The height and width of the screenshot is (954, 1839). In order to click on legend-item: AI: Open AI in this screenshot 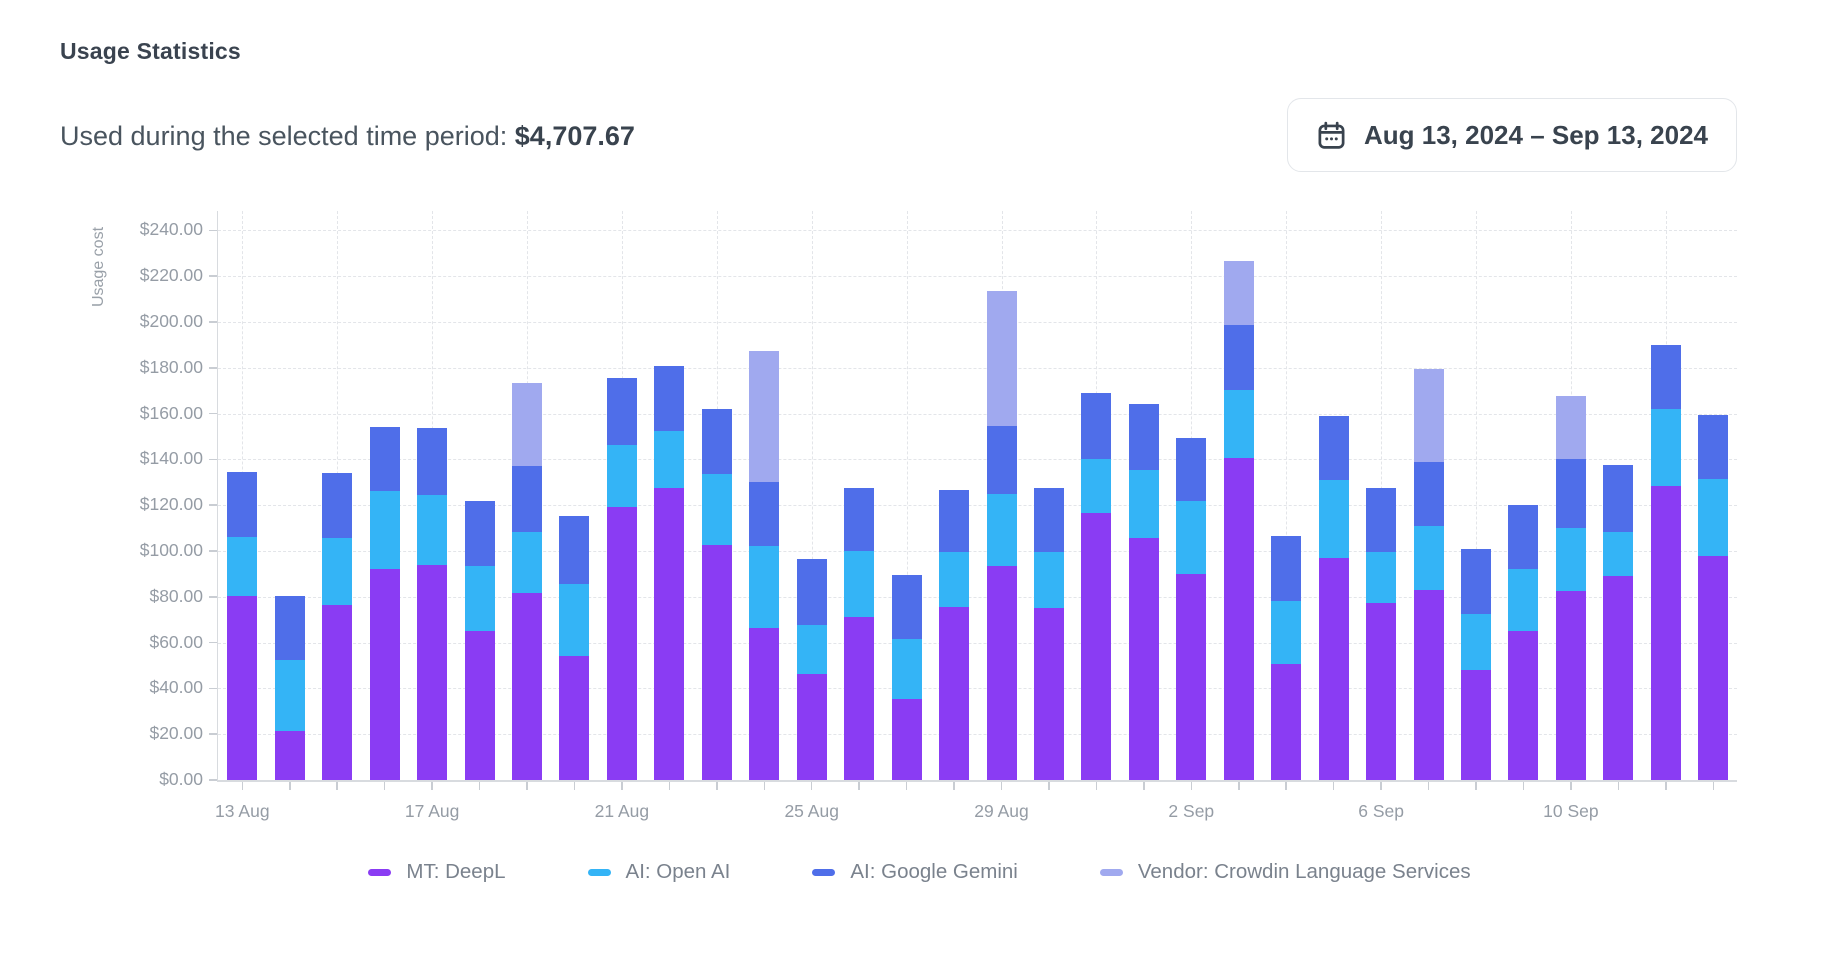, I will do `click(658, 872)`.